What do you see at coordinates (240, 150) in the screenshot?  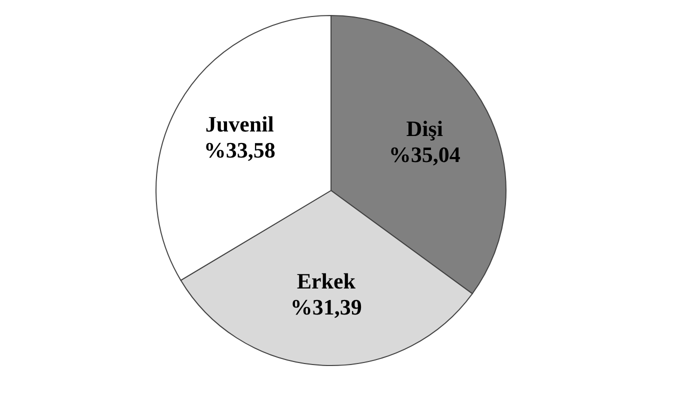 I see `data-label: %33,58` at bounding box center [240, 150].